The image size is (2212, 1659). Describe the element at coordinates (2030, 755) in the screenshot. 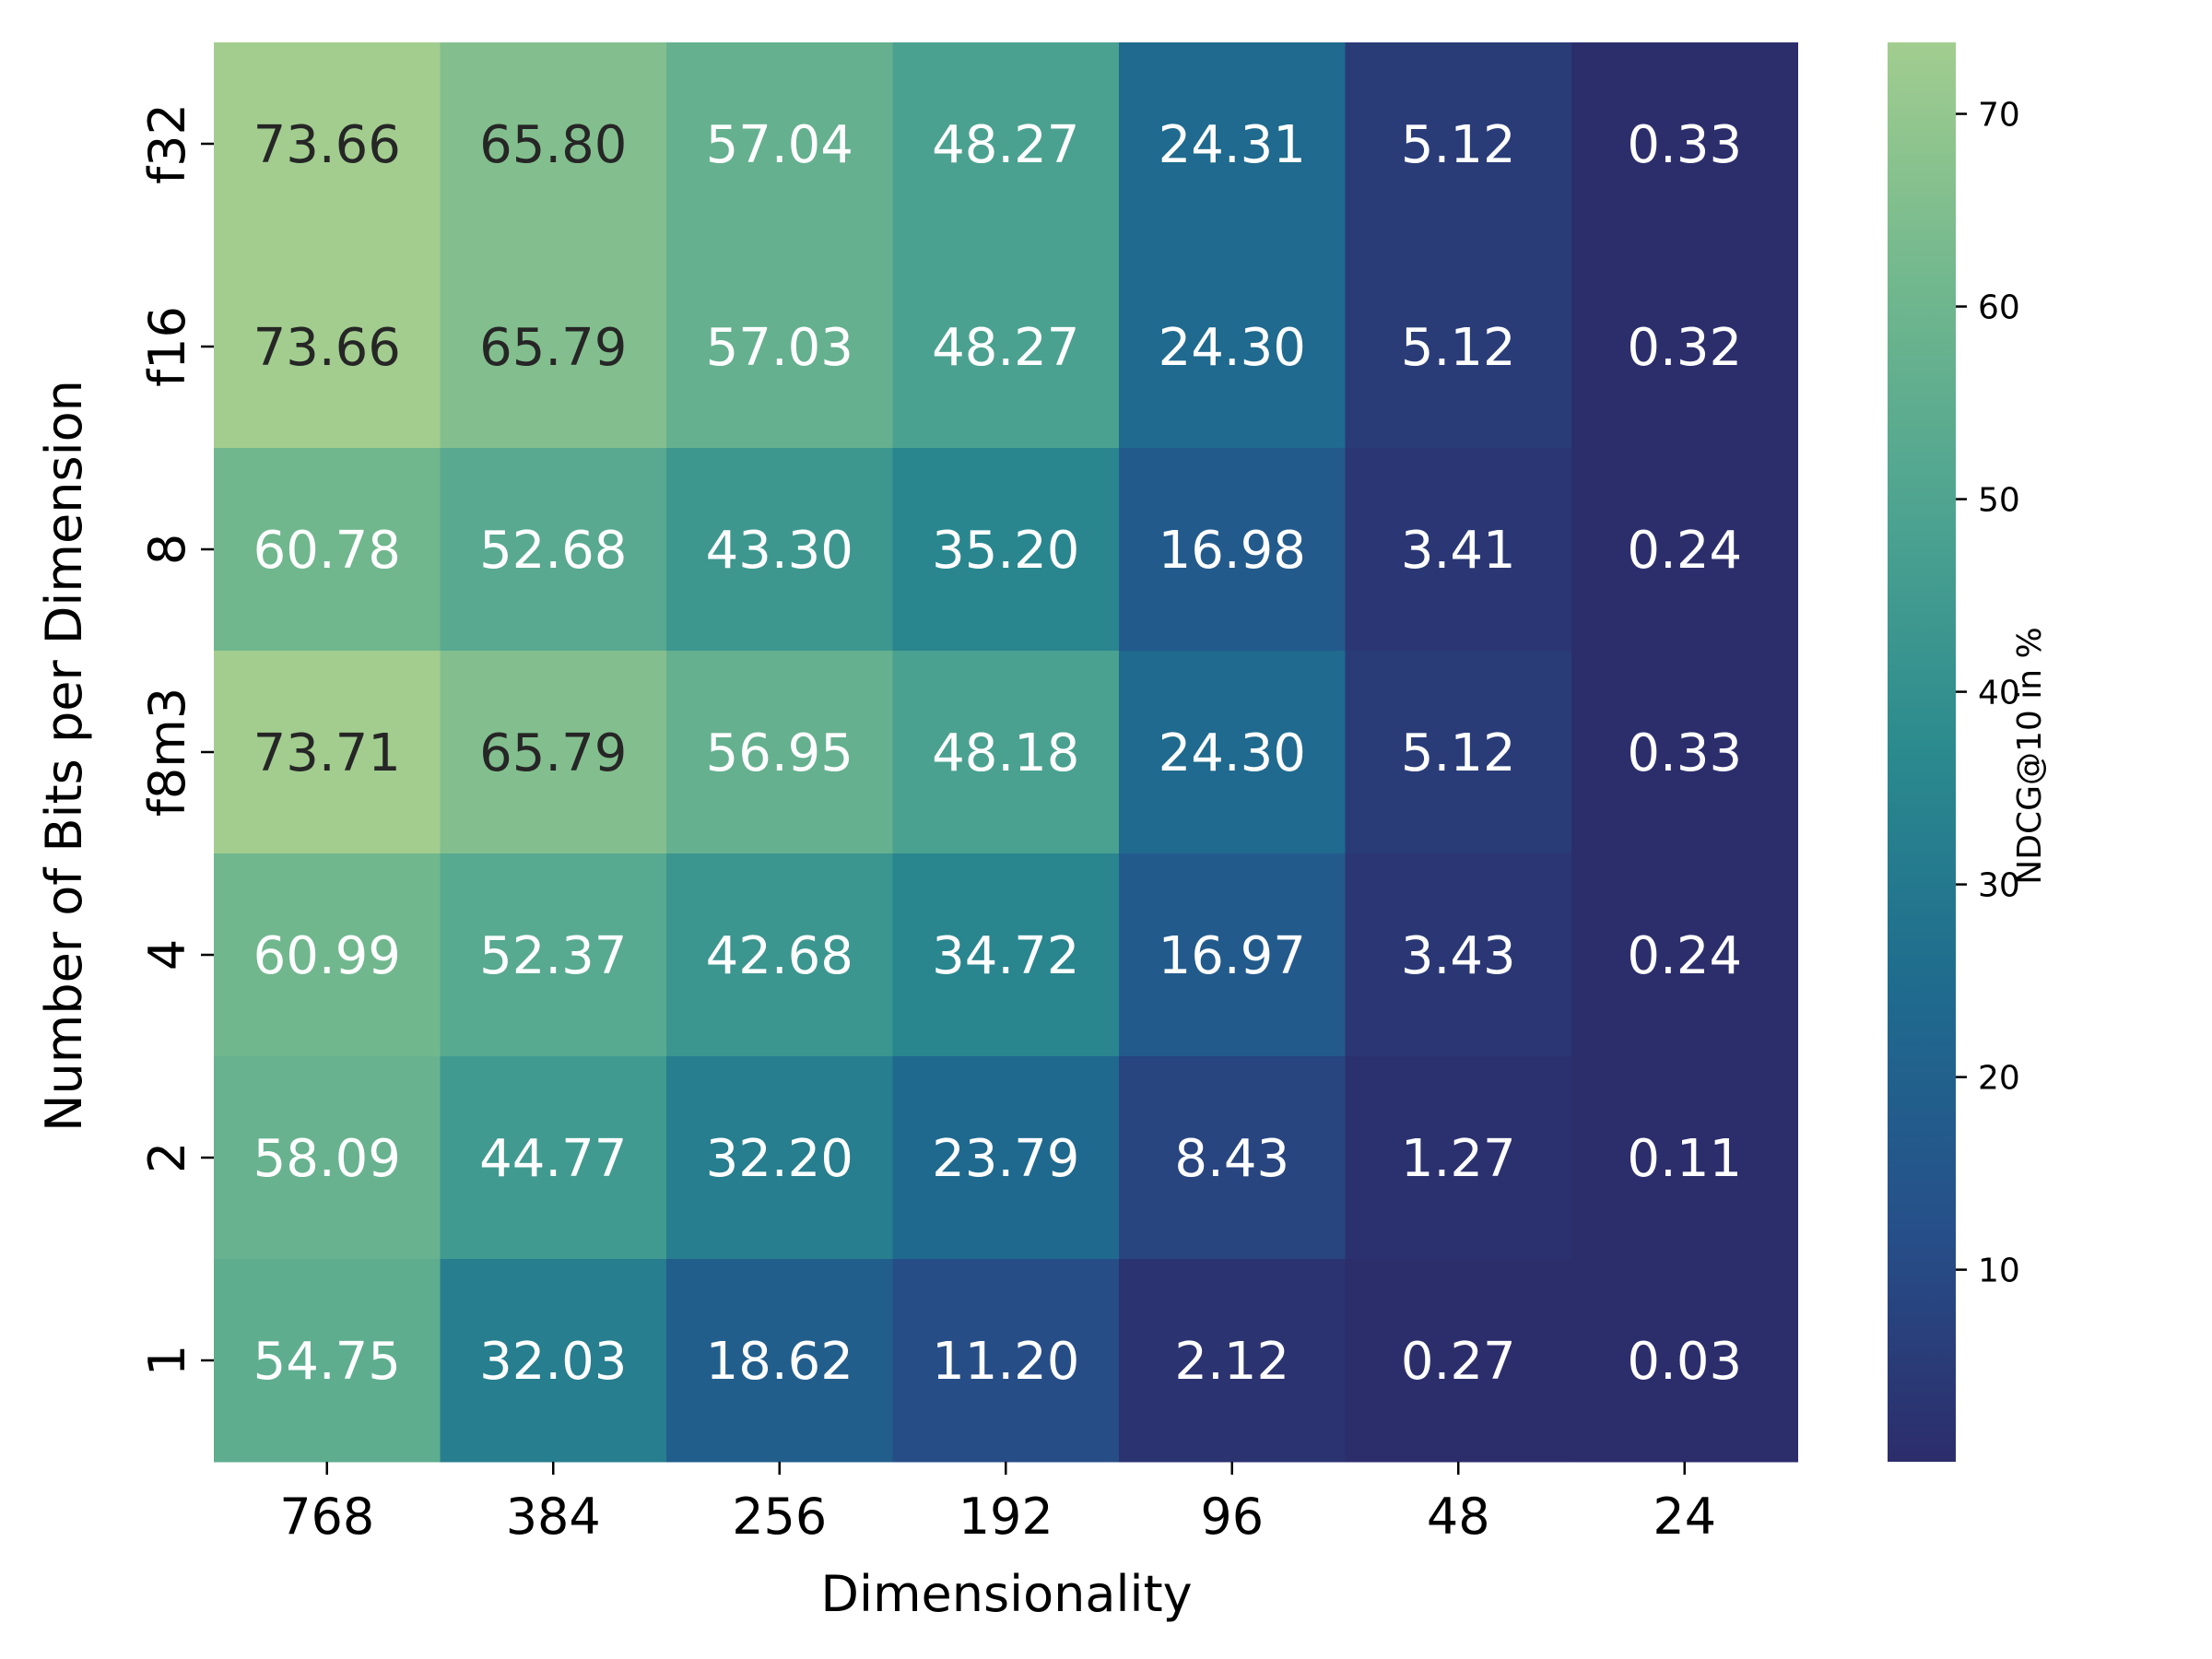

I see `colorbar-label: NDCG@10 in %` at that location.